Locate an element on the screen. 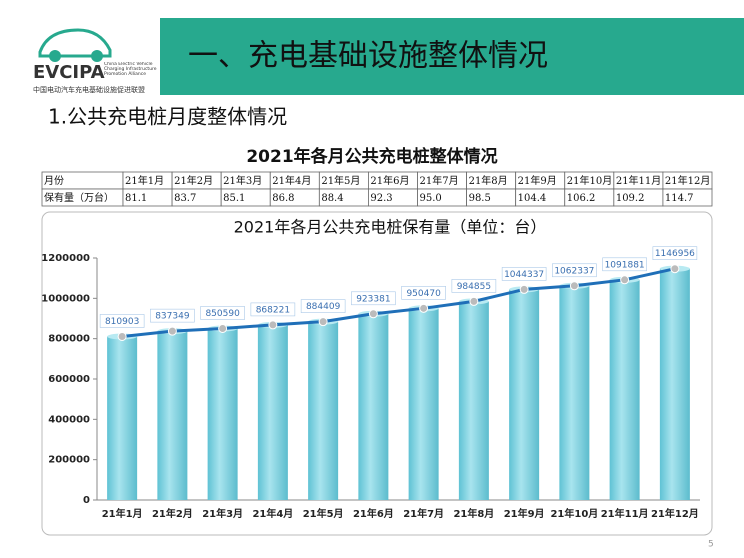 This screenshot has width=744, height=558. table-cell-text: 21年2月 is located at coordinates (193, 180).